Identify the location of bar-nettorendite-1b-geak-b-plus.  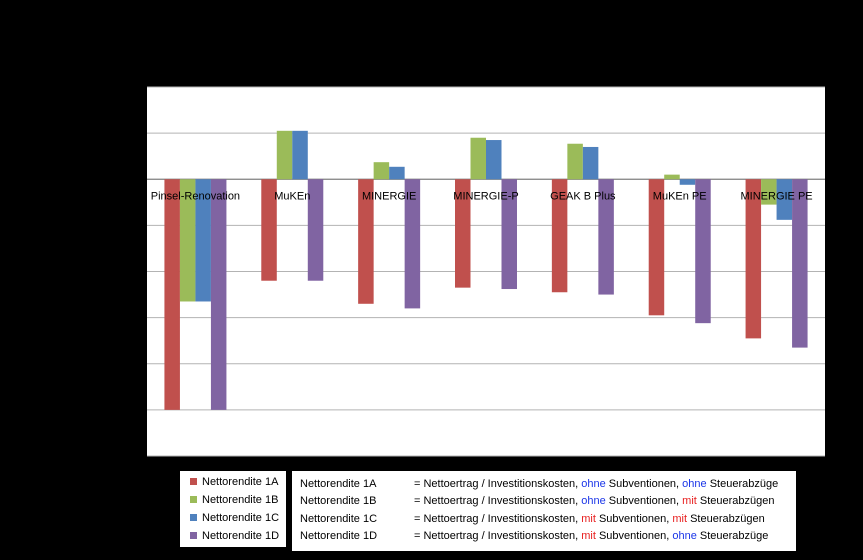
(575, 161).